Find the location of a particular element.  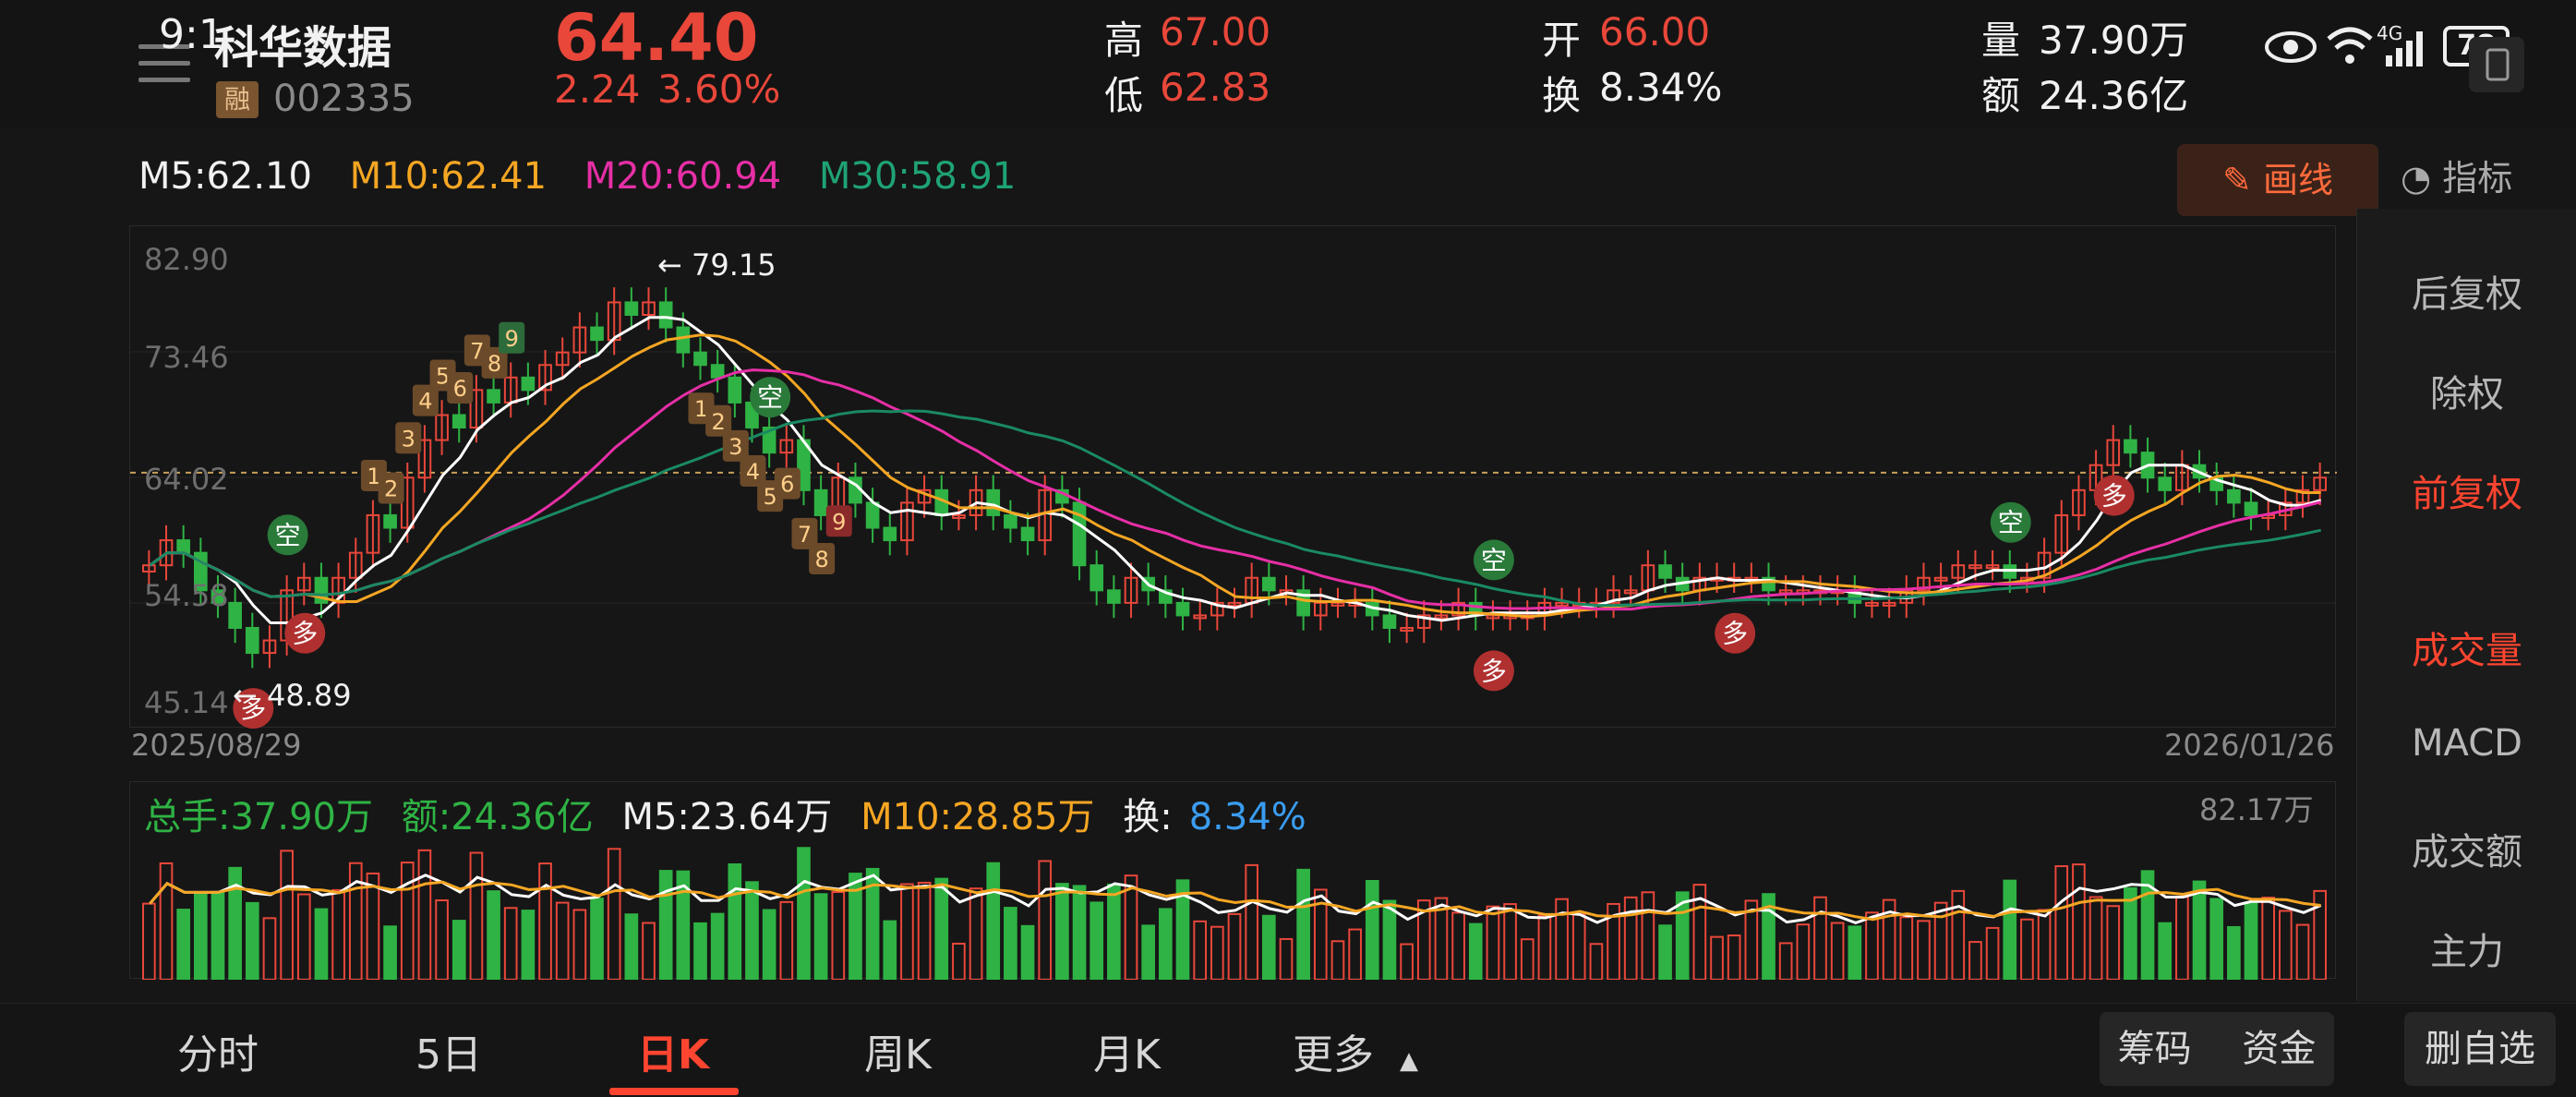

td-down-number: 1 is located at coordinates (701, 409).